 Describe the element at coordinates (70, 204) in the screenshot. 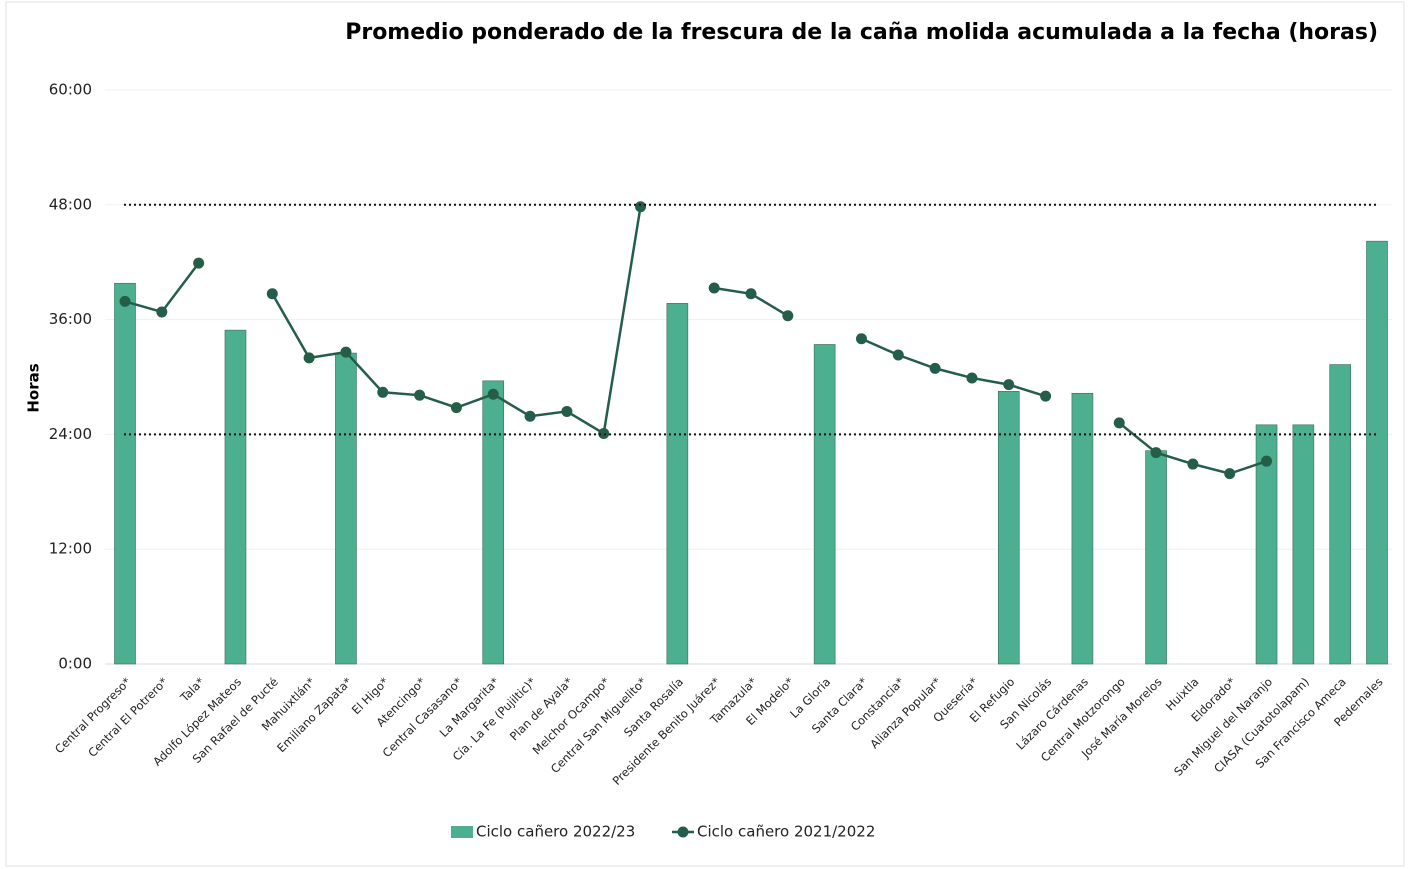

I see `y-tick-label: 48:00` at that location.